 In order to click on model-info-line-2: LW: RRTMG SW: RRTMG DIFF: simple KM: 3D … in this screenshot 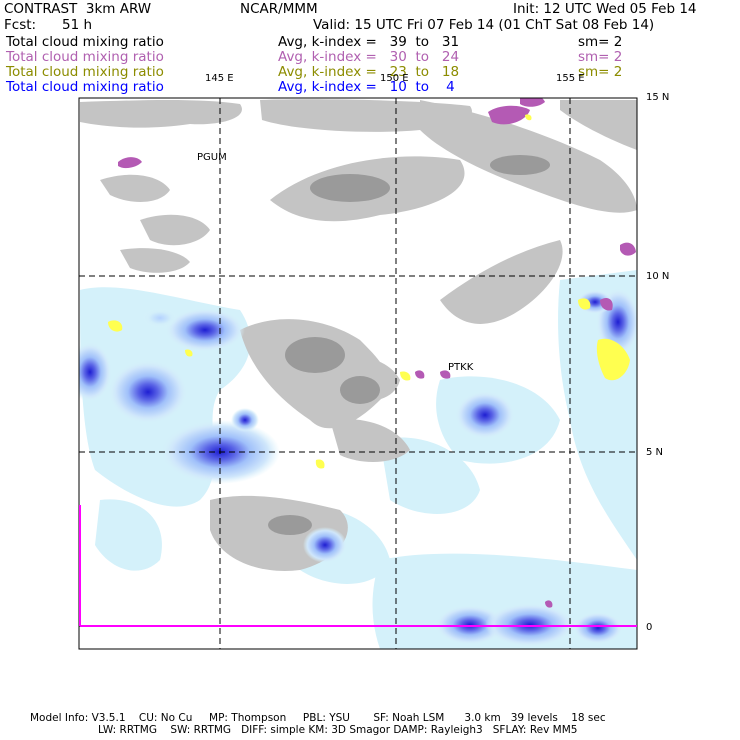, I will do `click(338, 730)`.